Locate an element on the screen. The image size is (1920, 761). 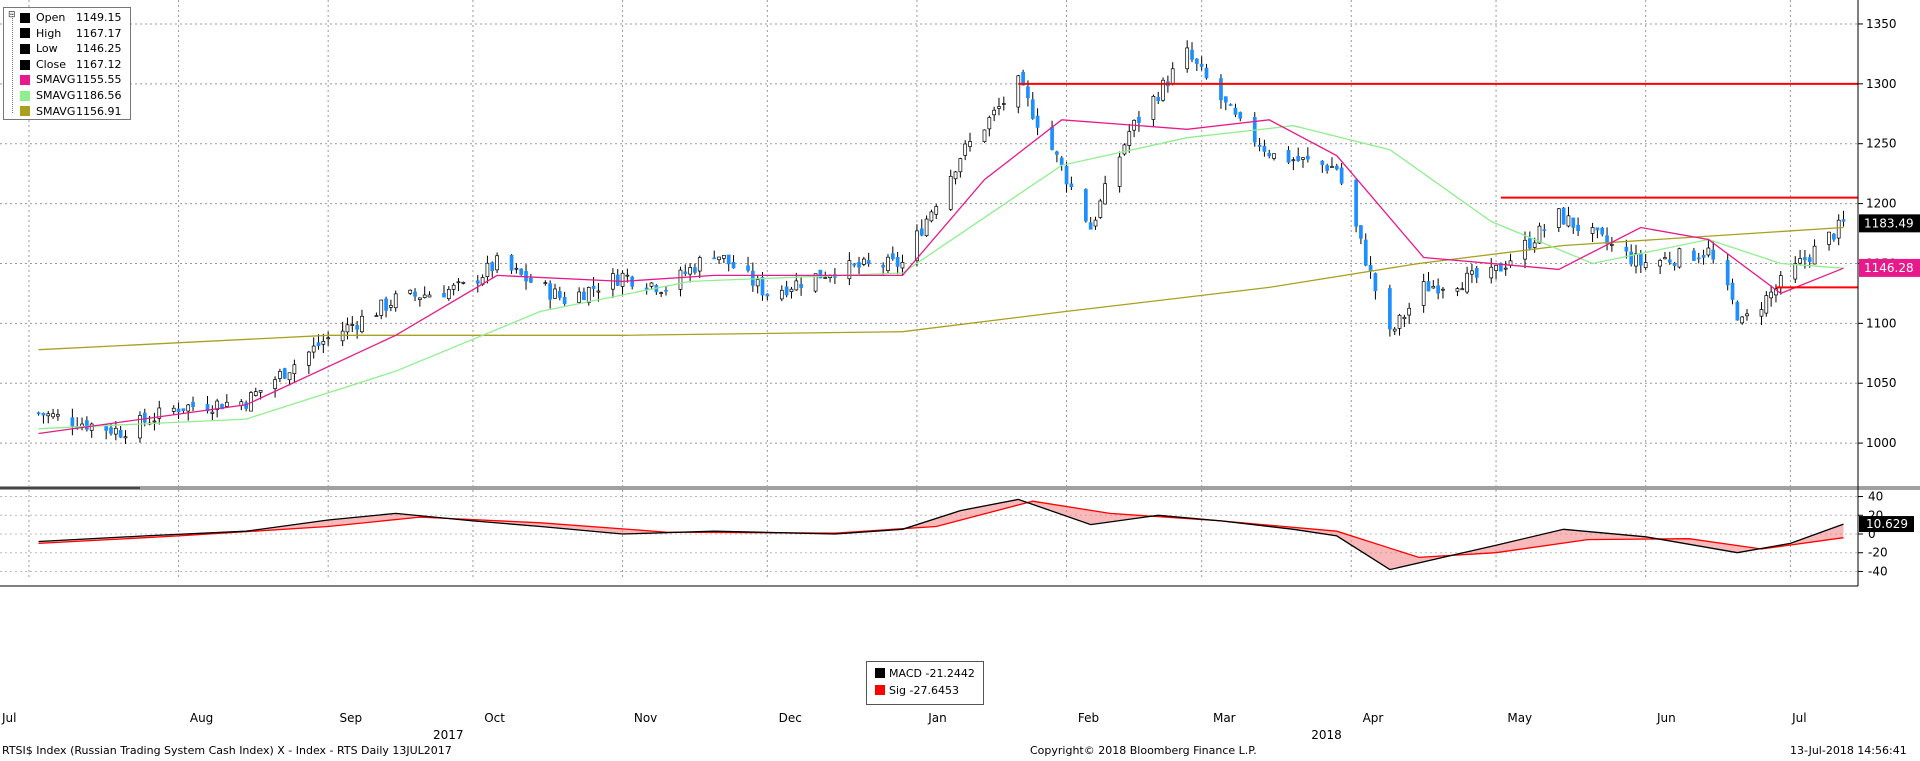
legend-item: Open 1149.15 is located at coordinates (67, 18).